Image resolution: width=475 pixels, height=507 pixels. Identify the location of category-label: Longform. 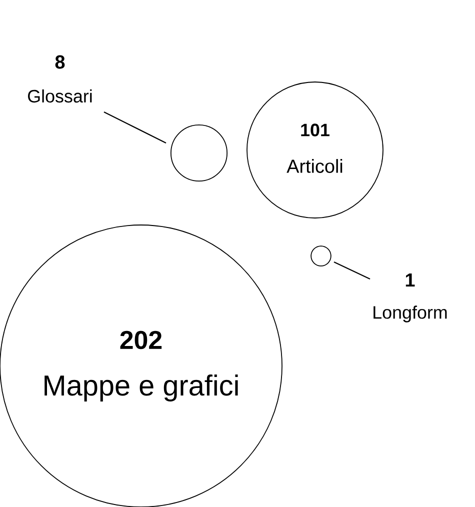
(410, 314).